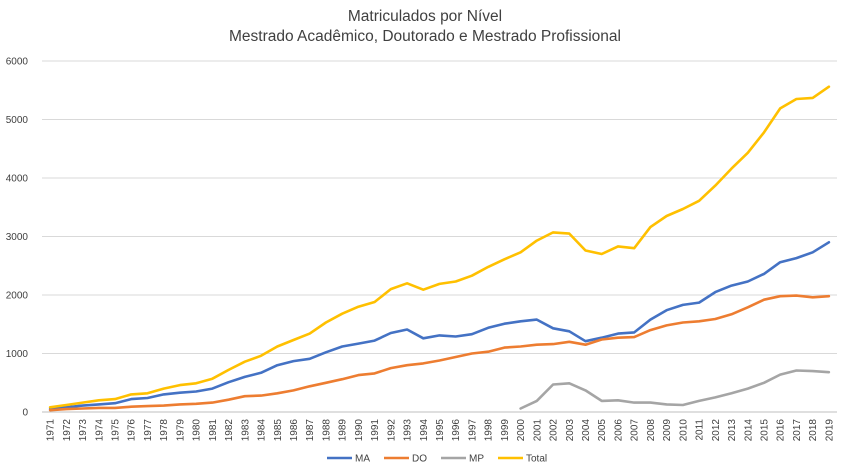 This screenshot has width=851, height=473. I want to click on x-tick-label: 1972, so click(67, 430).